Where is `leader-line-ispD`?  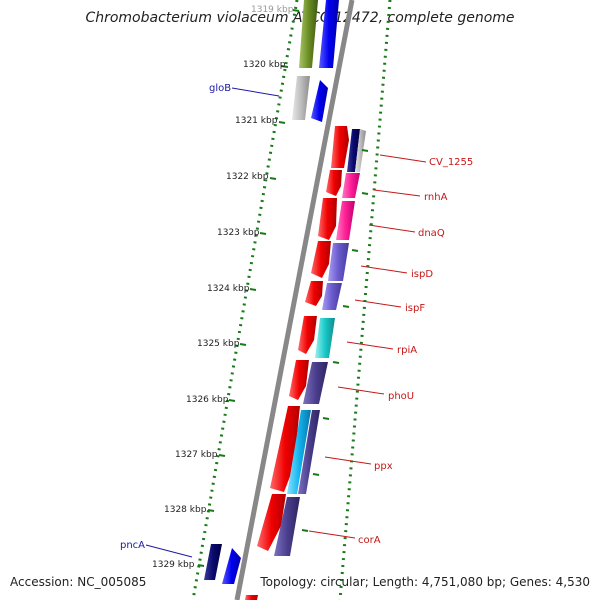
leader-line-ispD is located at coordinates (384, 269).